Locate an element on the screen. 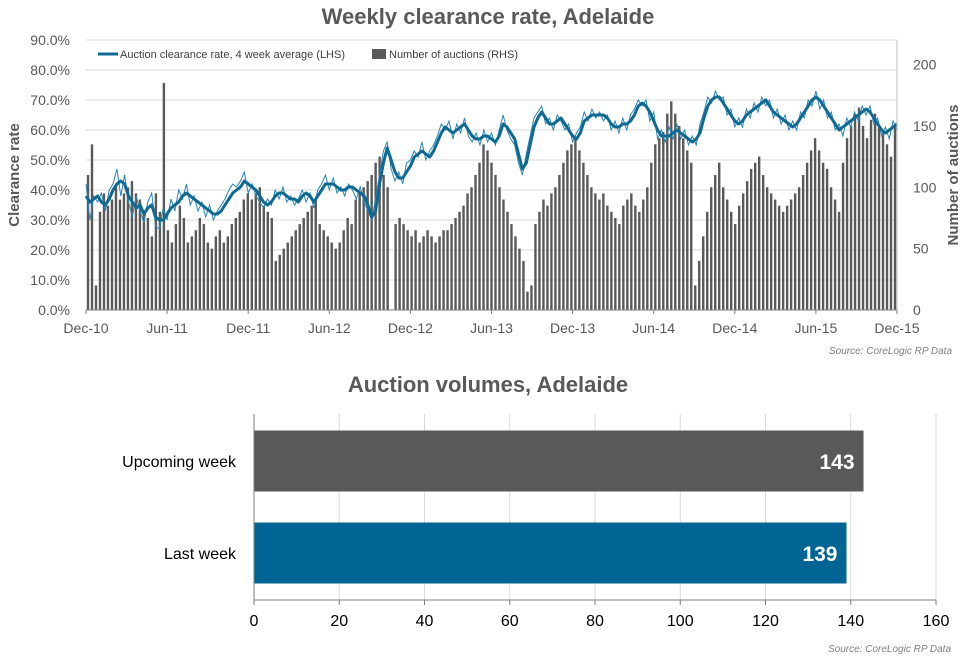 The width and height of the screenshot is (976, 661). y-left-tick-label: 40.0% is located at coordinates (50, 190).